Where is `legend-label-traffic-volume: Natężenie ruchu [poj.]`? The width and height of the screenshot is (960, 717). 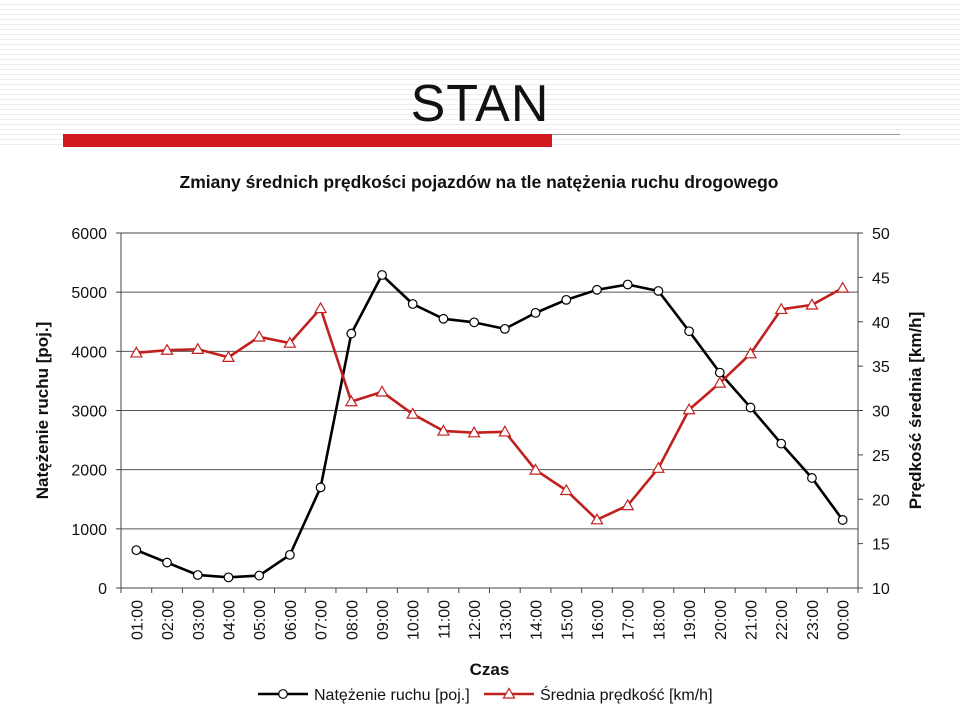
legend-label-traffic-volume: Natężenie ruchu [poj.] is located at coordinates (392, 695).